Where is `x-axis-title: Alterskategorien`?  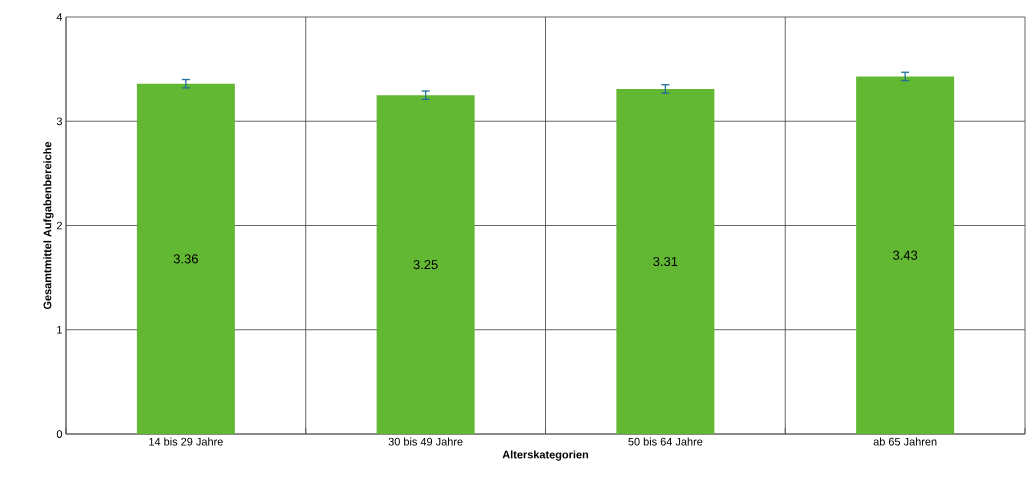
x-axis-title: Alterskategorien is located at coordinates (545, 455).